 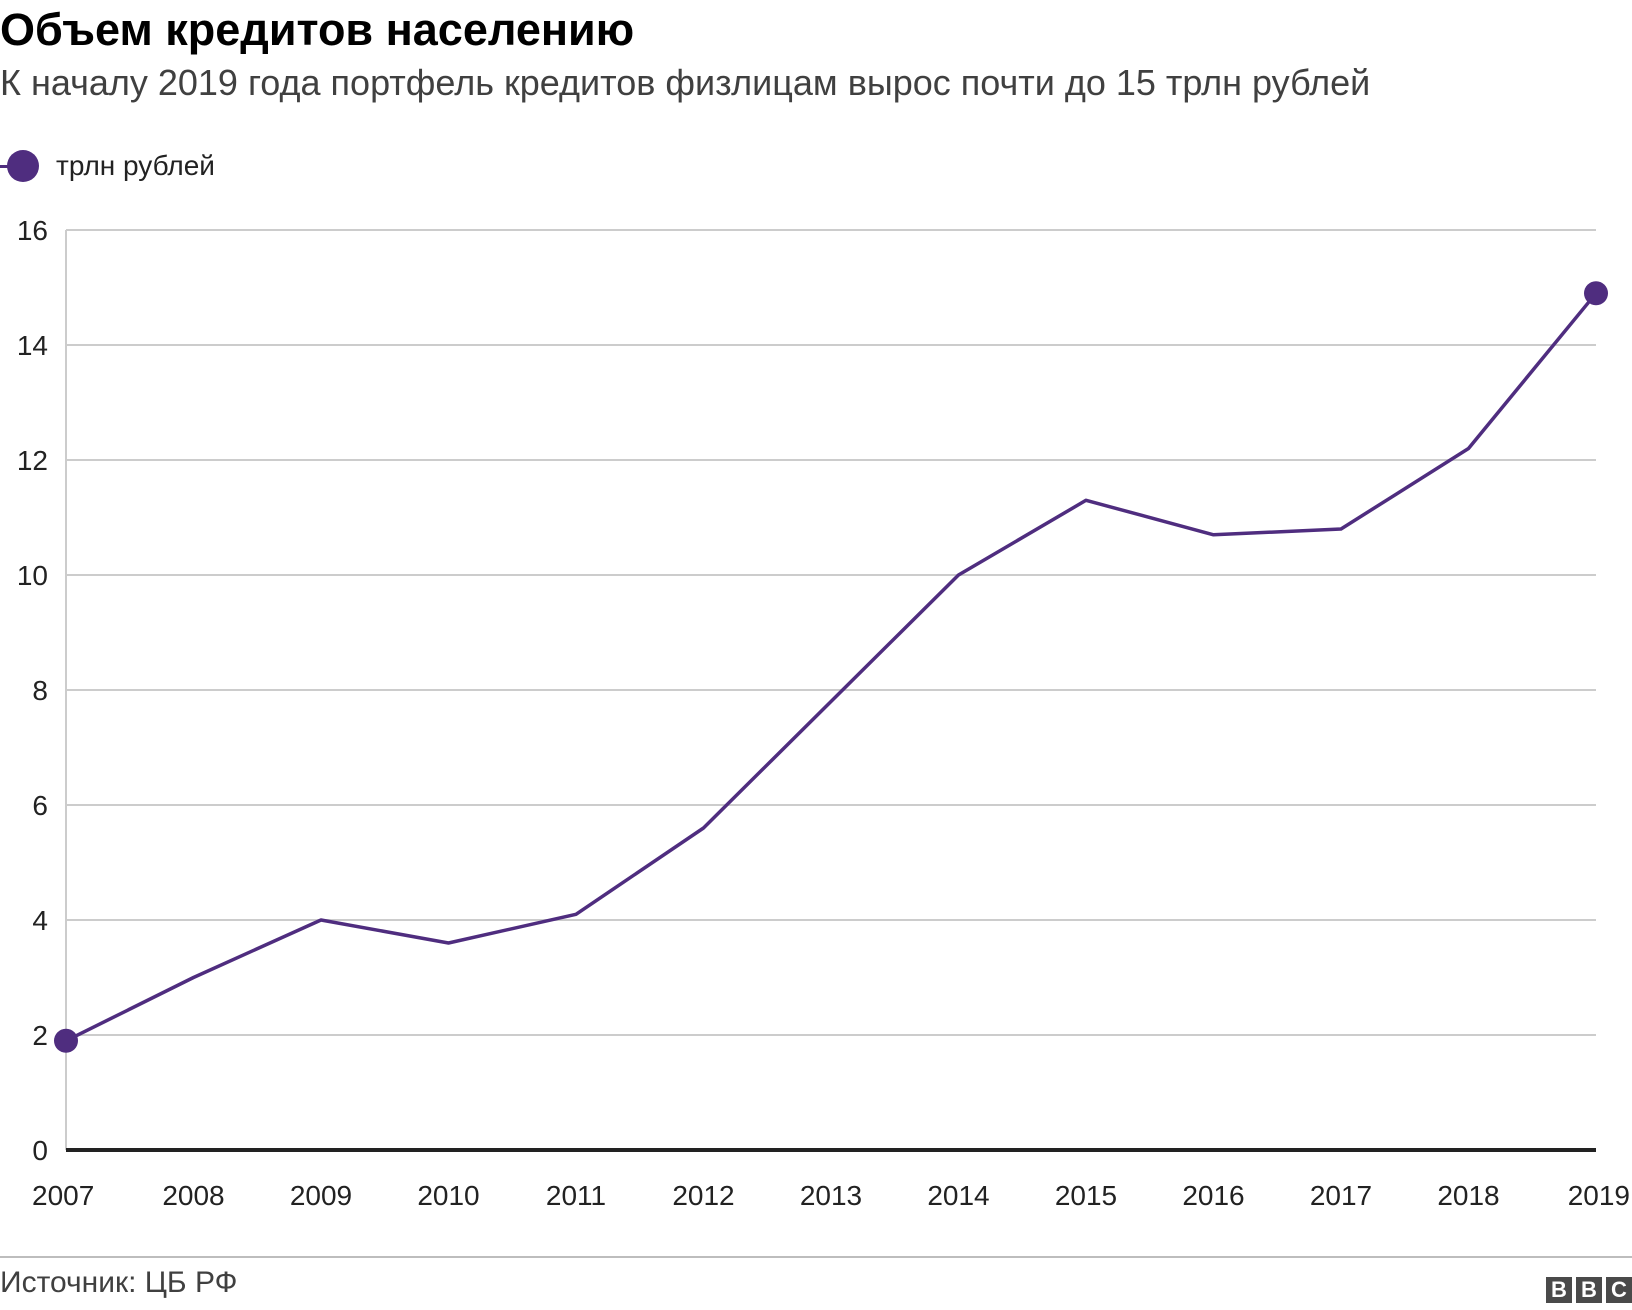 I want to click on x-tick-label: 2014, so click(x=958, y=1195).